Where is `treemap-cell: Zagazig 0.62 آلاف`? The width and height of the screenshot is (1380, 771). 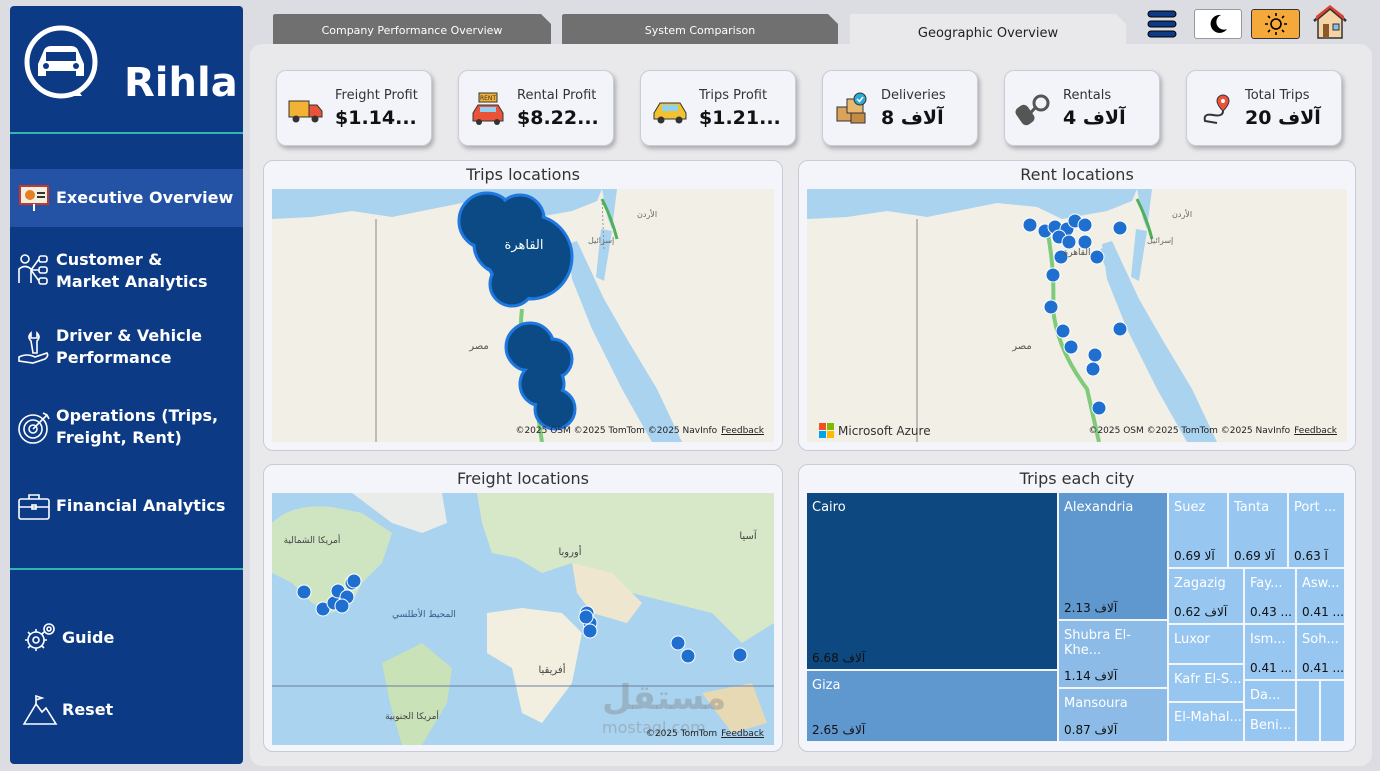 treemap-cell: Zagazig 0.62 آلاف is located at coordinates (1206, 596).